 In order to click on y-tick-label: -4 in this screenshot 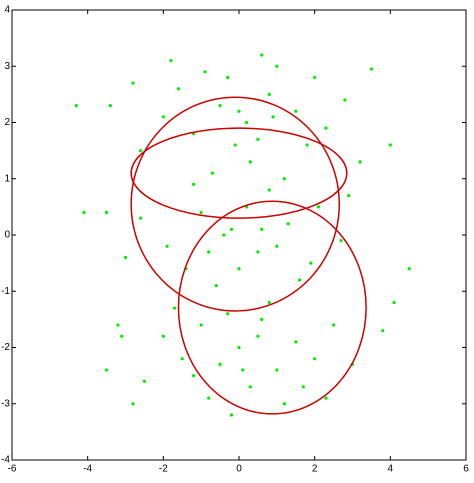, I will do `click(5, 460)`.